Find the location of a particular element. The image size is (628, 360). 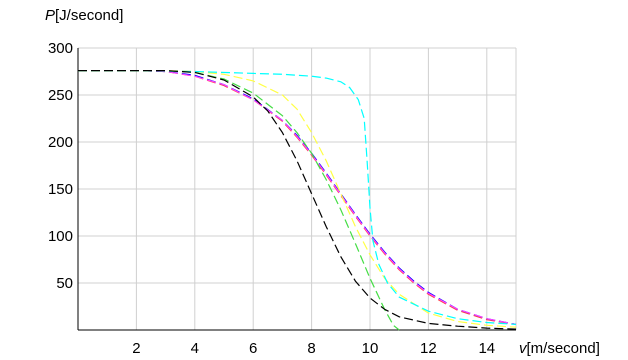

y-tick-label: 200 is located at coordinates (60, 142).